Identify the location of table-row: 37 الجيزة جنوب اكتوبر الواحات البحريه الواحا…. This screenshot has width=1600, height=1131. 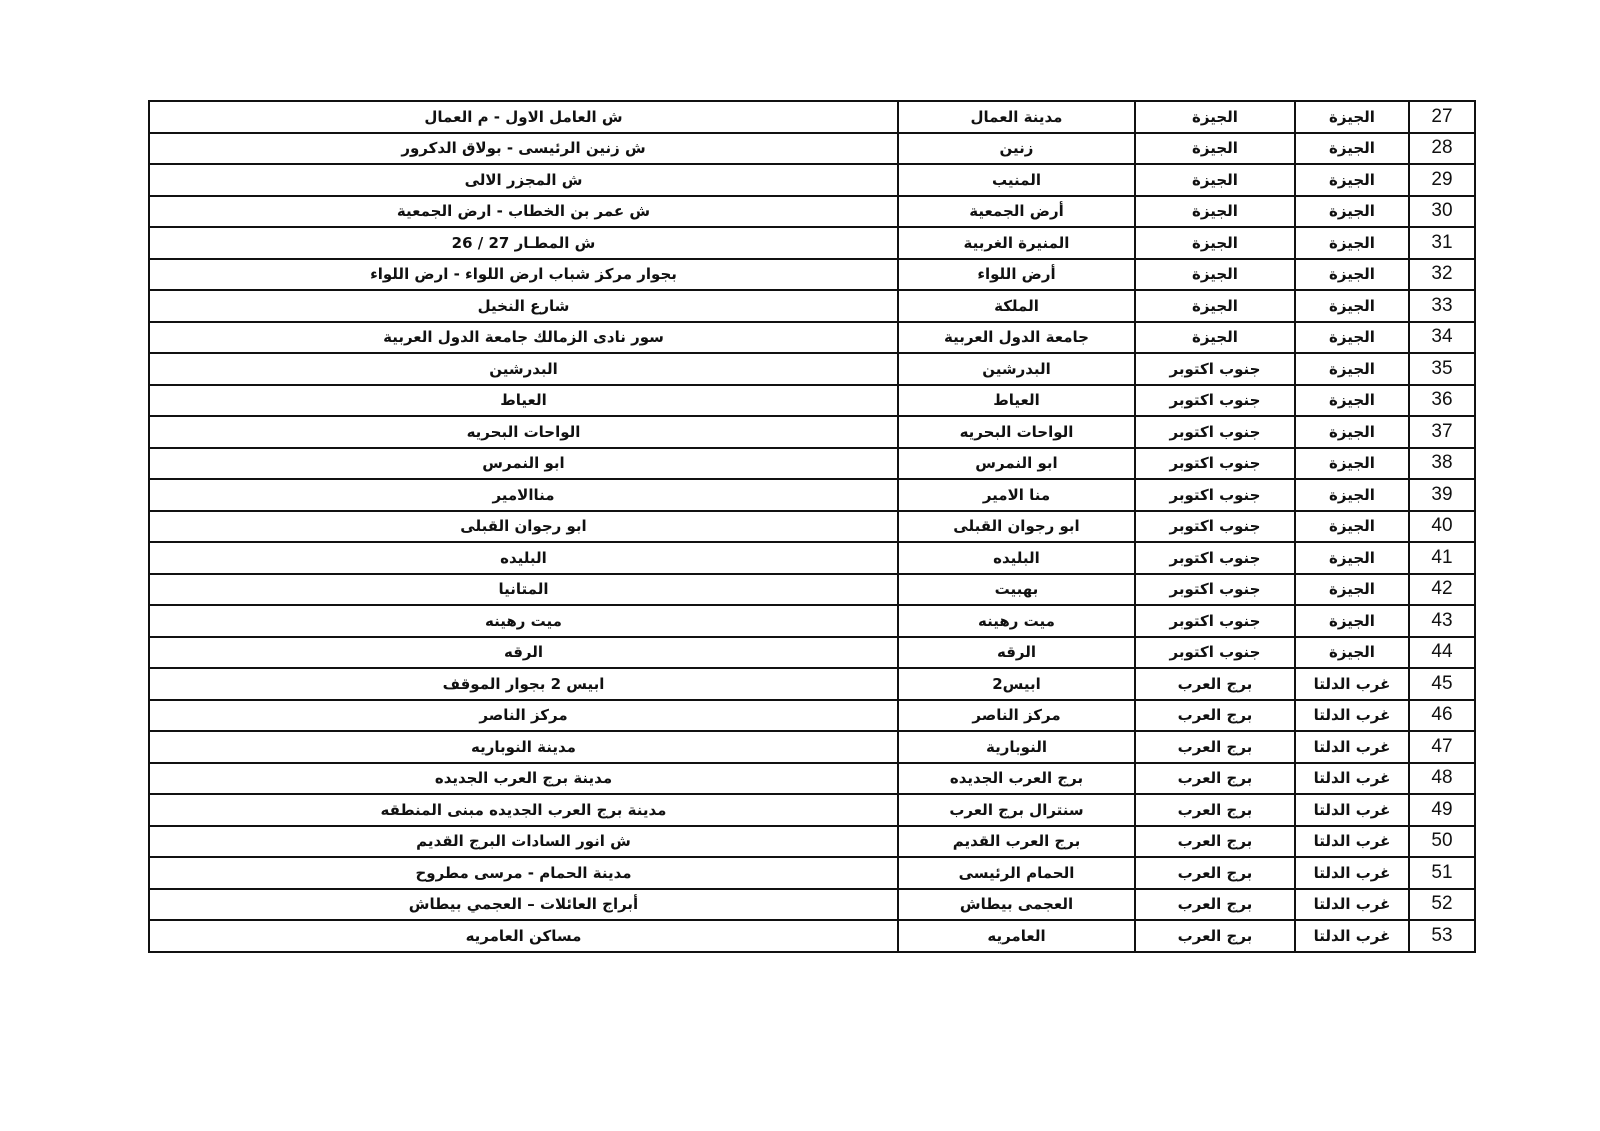
(812, 432).